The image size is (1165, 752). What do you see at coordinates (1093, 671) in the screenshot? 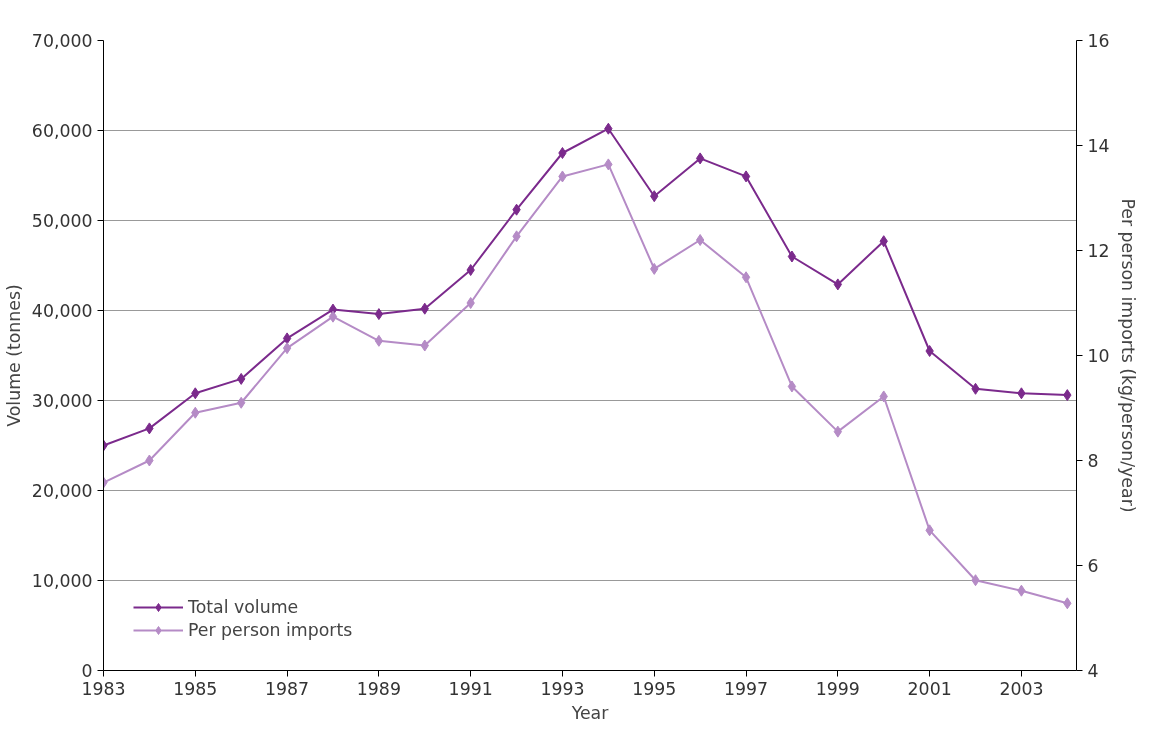
I see `y2-tick-label: 4` at bounding box center [1093, 671].